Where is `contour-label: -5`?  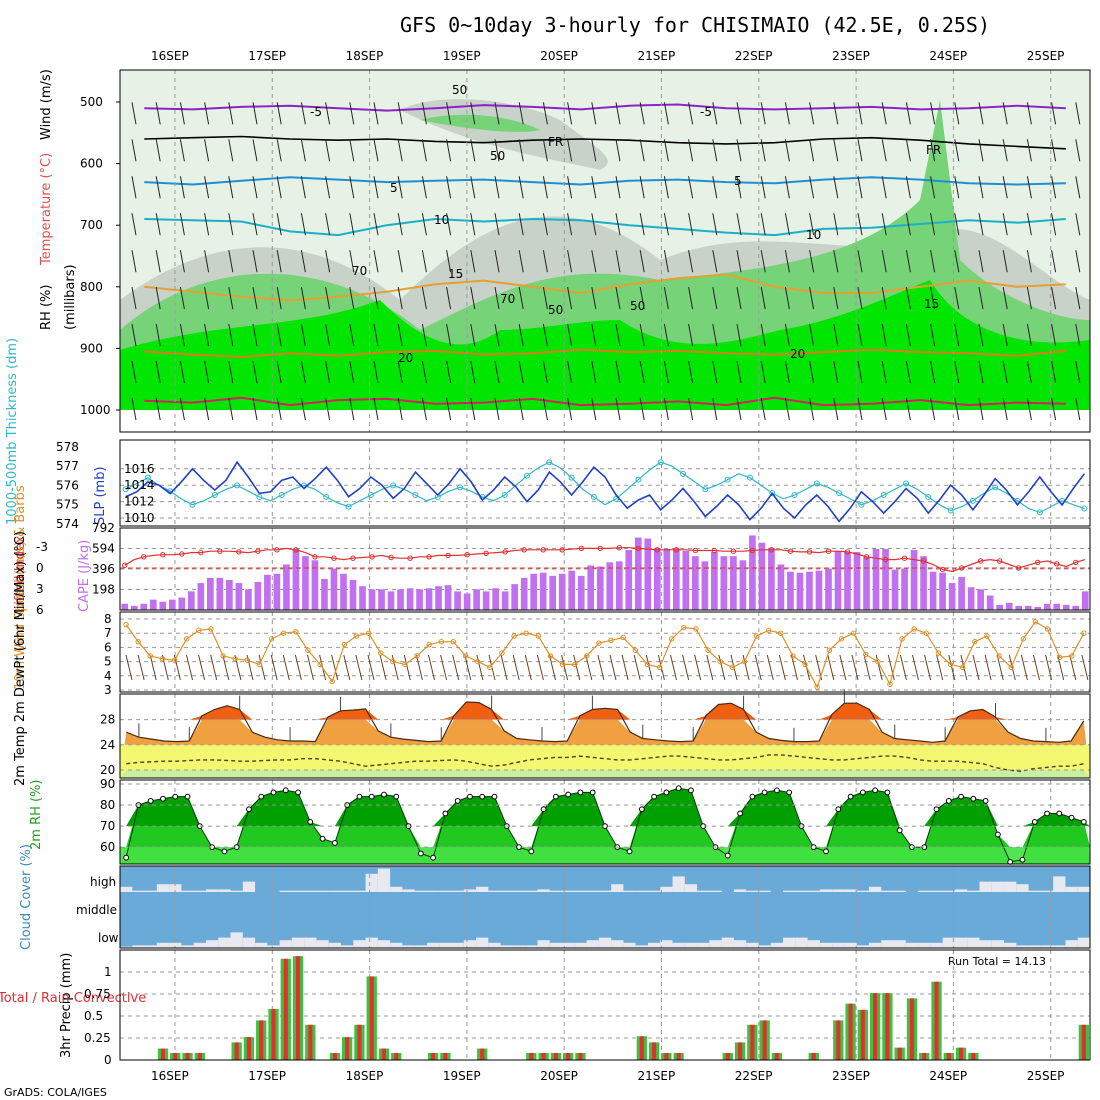
contour-label: -5 is located at coordinates (316, 112).